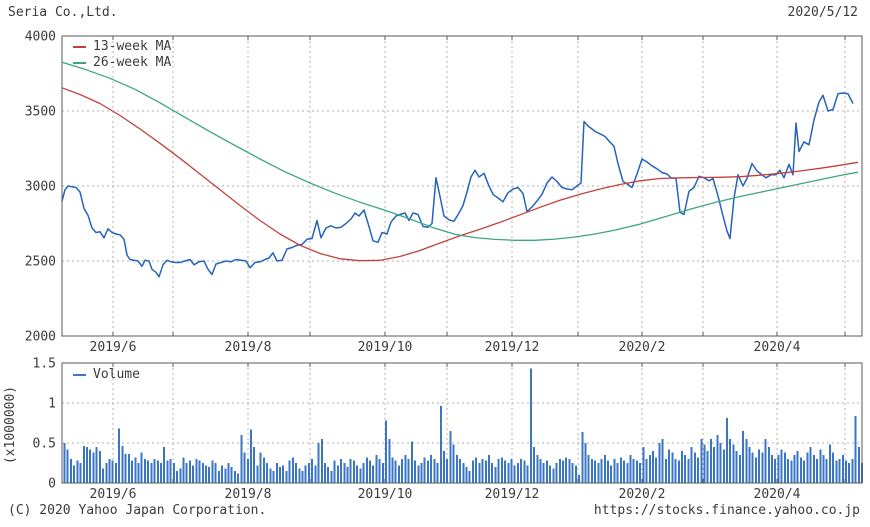 The image size is (870, 527). What do you see at coordinates (122, 62) in the screenshot?
I see `legend-ma26: 26-week MA` at bounding box center [122, 62].